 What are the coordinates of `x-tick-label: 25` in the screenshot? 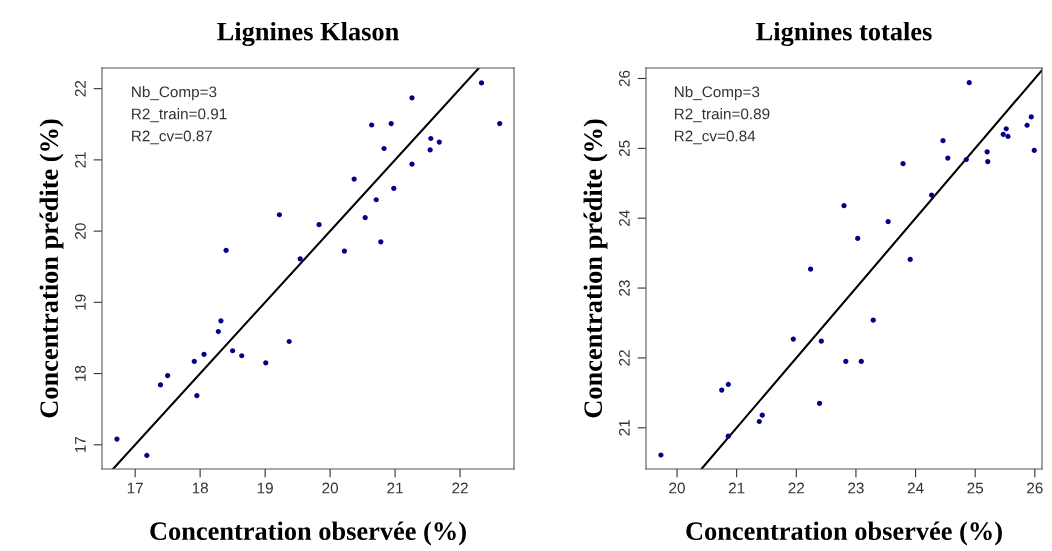 It's located at (975, 488).